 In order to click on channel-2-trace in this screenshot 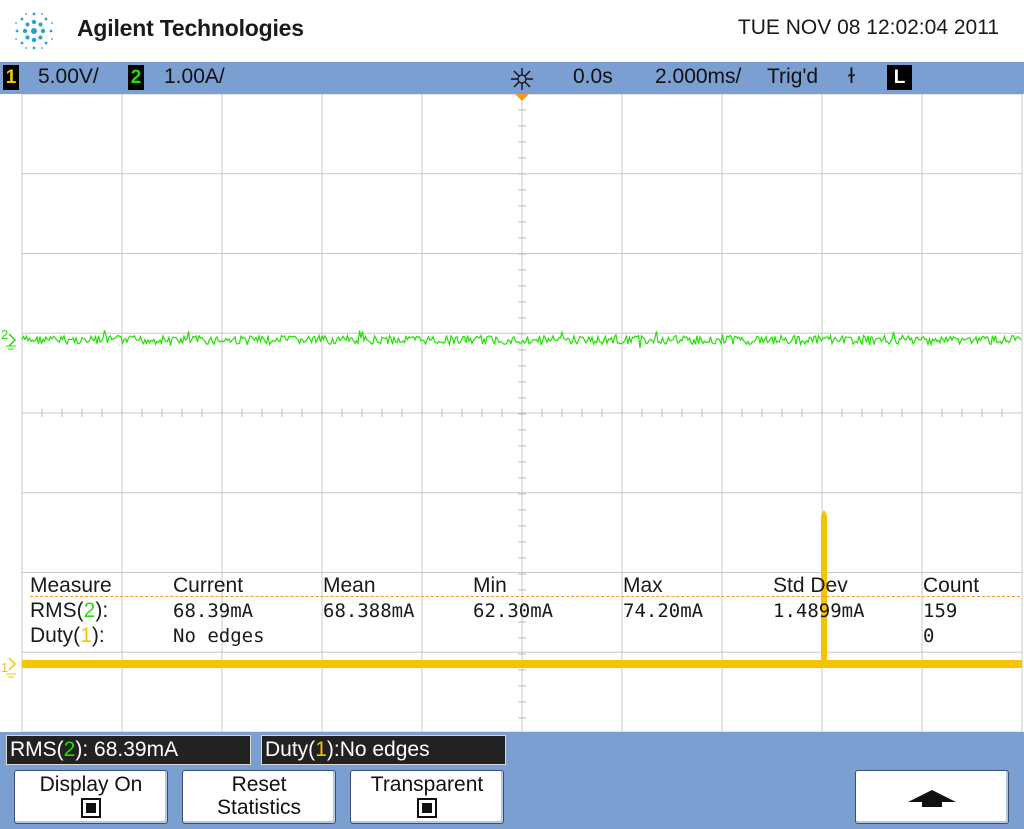, I will do `click(521, 338)`.